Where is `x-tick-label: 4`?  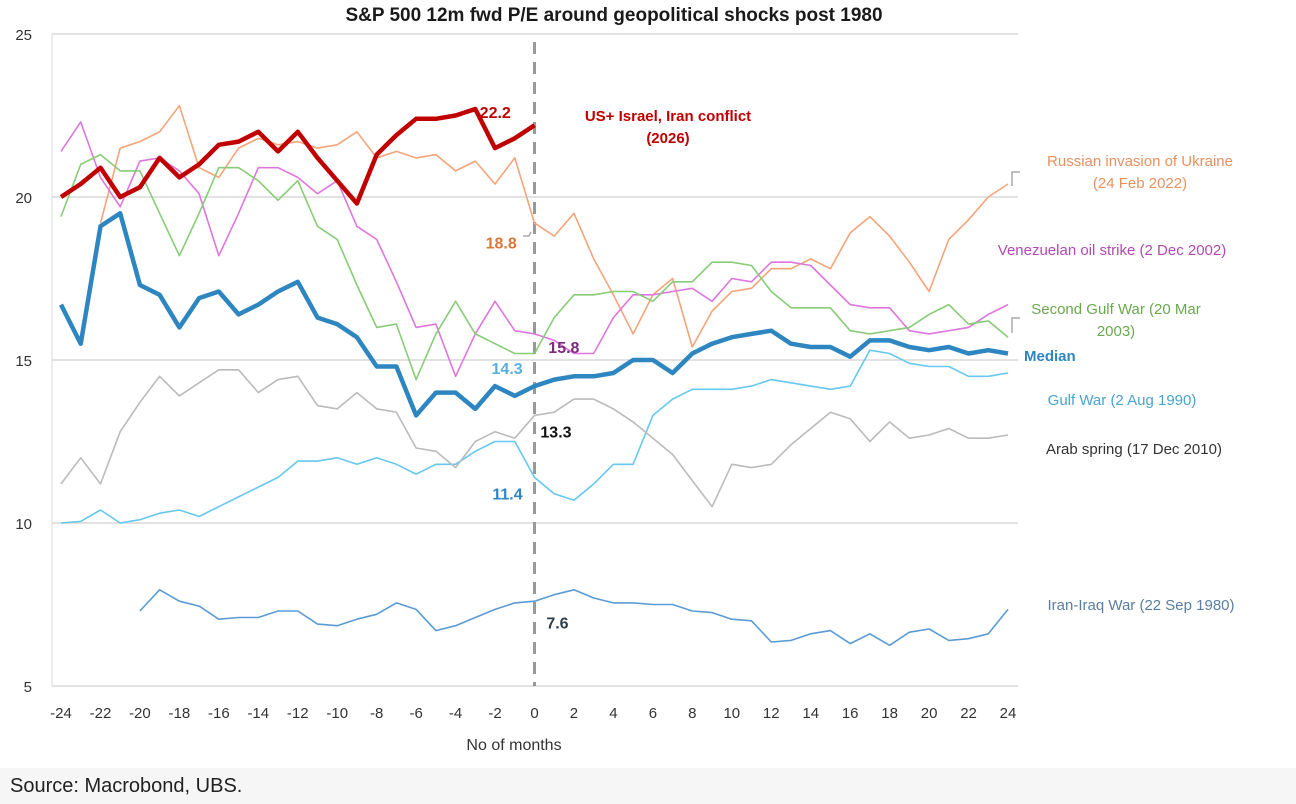 x-tick-label: 4 is located at coordinates (613, 713).